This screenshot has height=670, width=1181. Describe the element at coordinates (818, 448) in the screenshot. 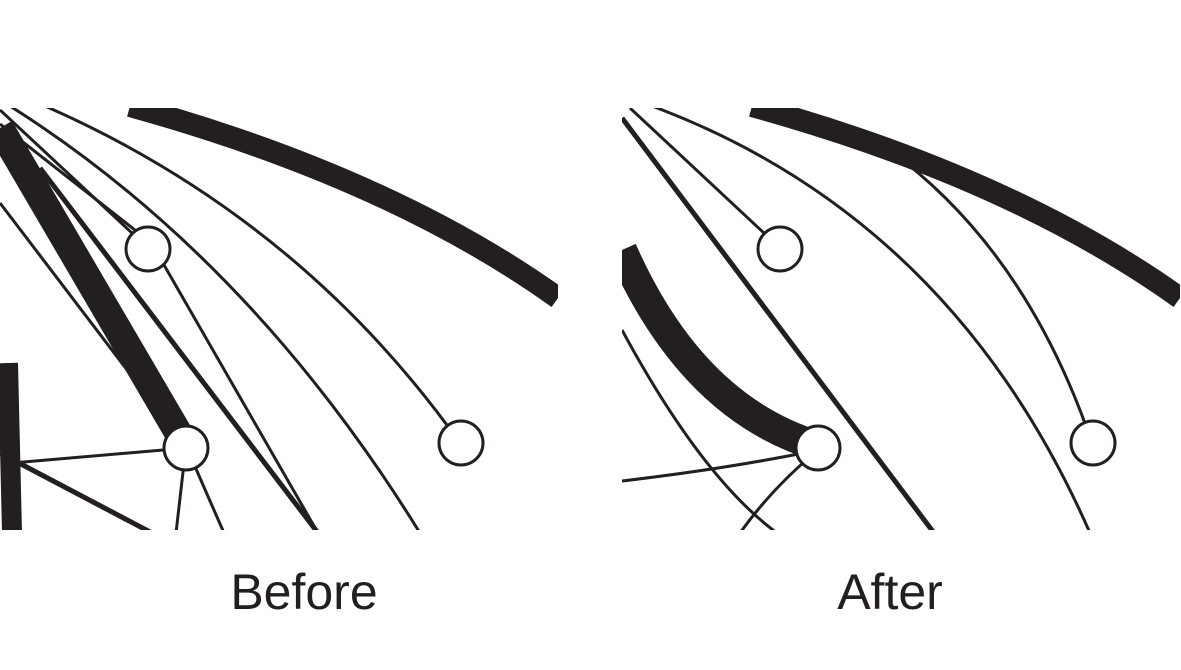

I see `after-node-lower` at that location.